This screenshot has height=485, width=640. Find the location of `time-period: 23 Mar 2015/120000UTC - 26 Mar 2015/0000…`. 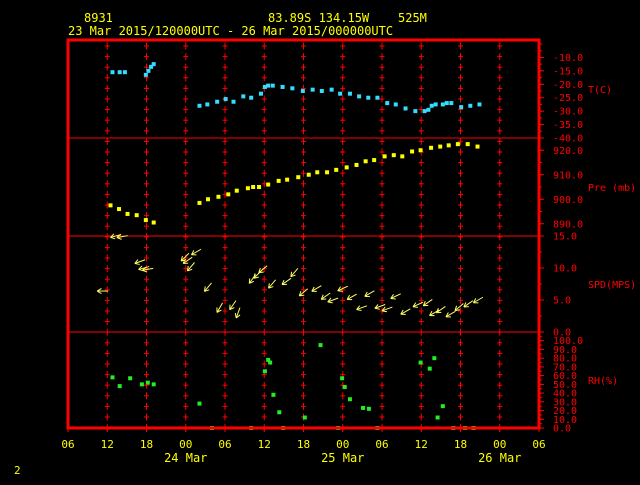

time-period: 23 Mar 2015/120000UTC - 26 Mar 2015/0000… is located at coordinates (230, 31).